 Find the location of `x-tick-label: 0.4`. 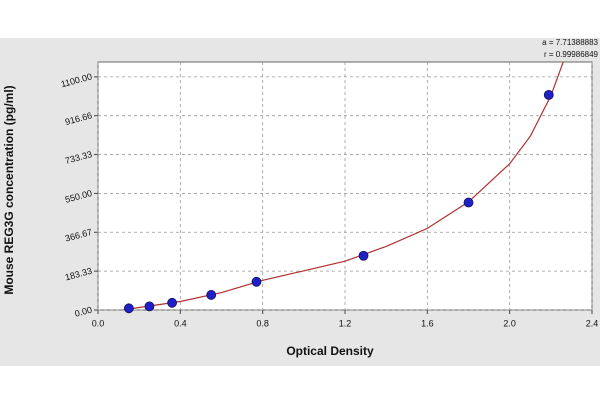

x-tick-label: 0.4 is located at coordinates (180, 323).